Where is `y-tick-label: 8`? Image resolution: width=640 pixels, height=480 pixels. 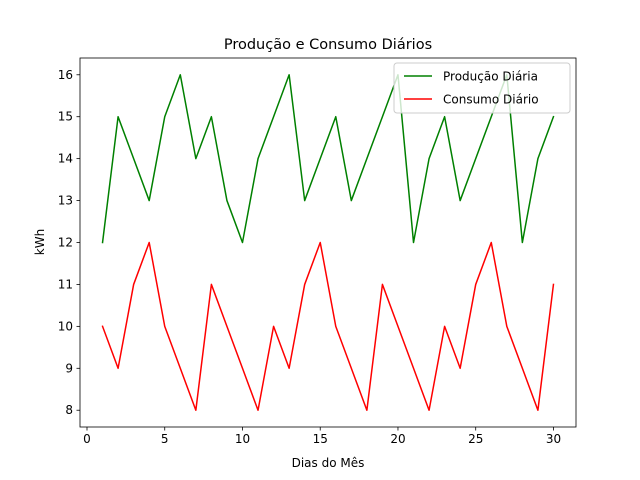 y-tick-label: 8 is located at coordinates (69, 410).